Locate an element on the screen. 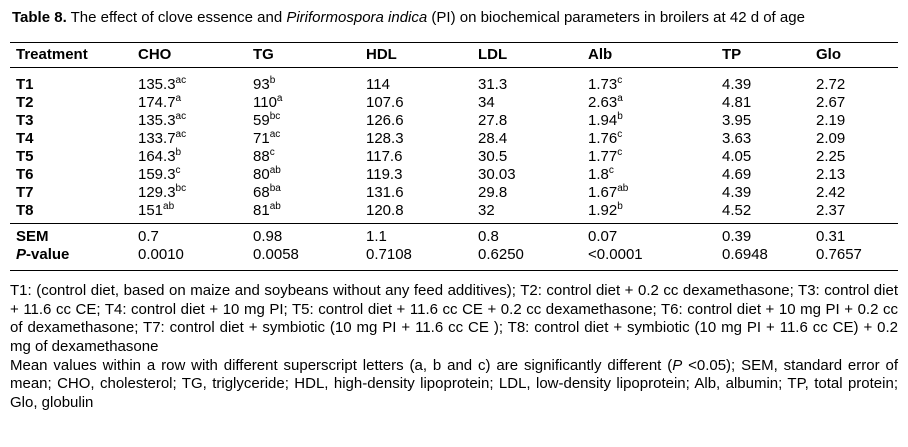 The image size is (908, 447). table-cell: 174.7a is located at coordinates (160, 102).